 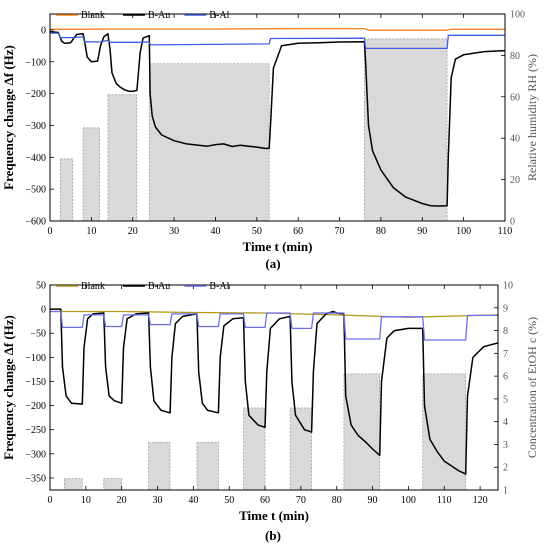 I want to click on y2-tick-label: 3, so click(x=505, y=445).